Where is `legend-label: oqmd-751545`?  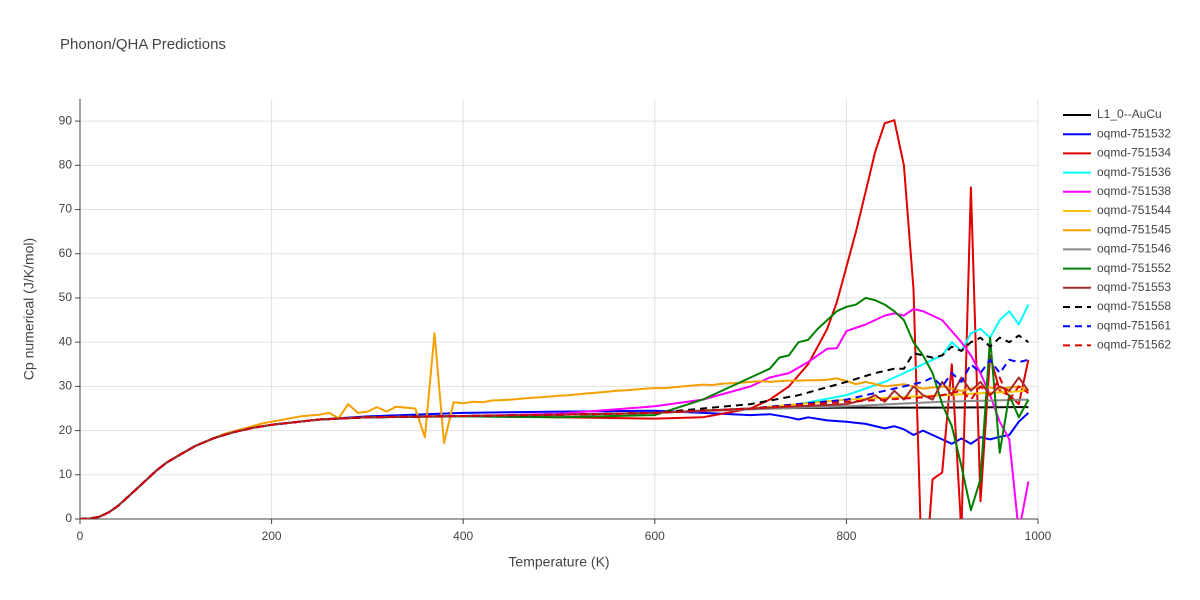 legend-label: oqmd-751545 is located at coordinates (1134, 229).